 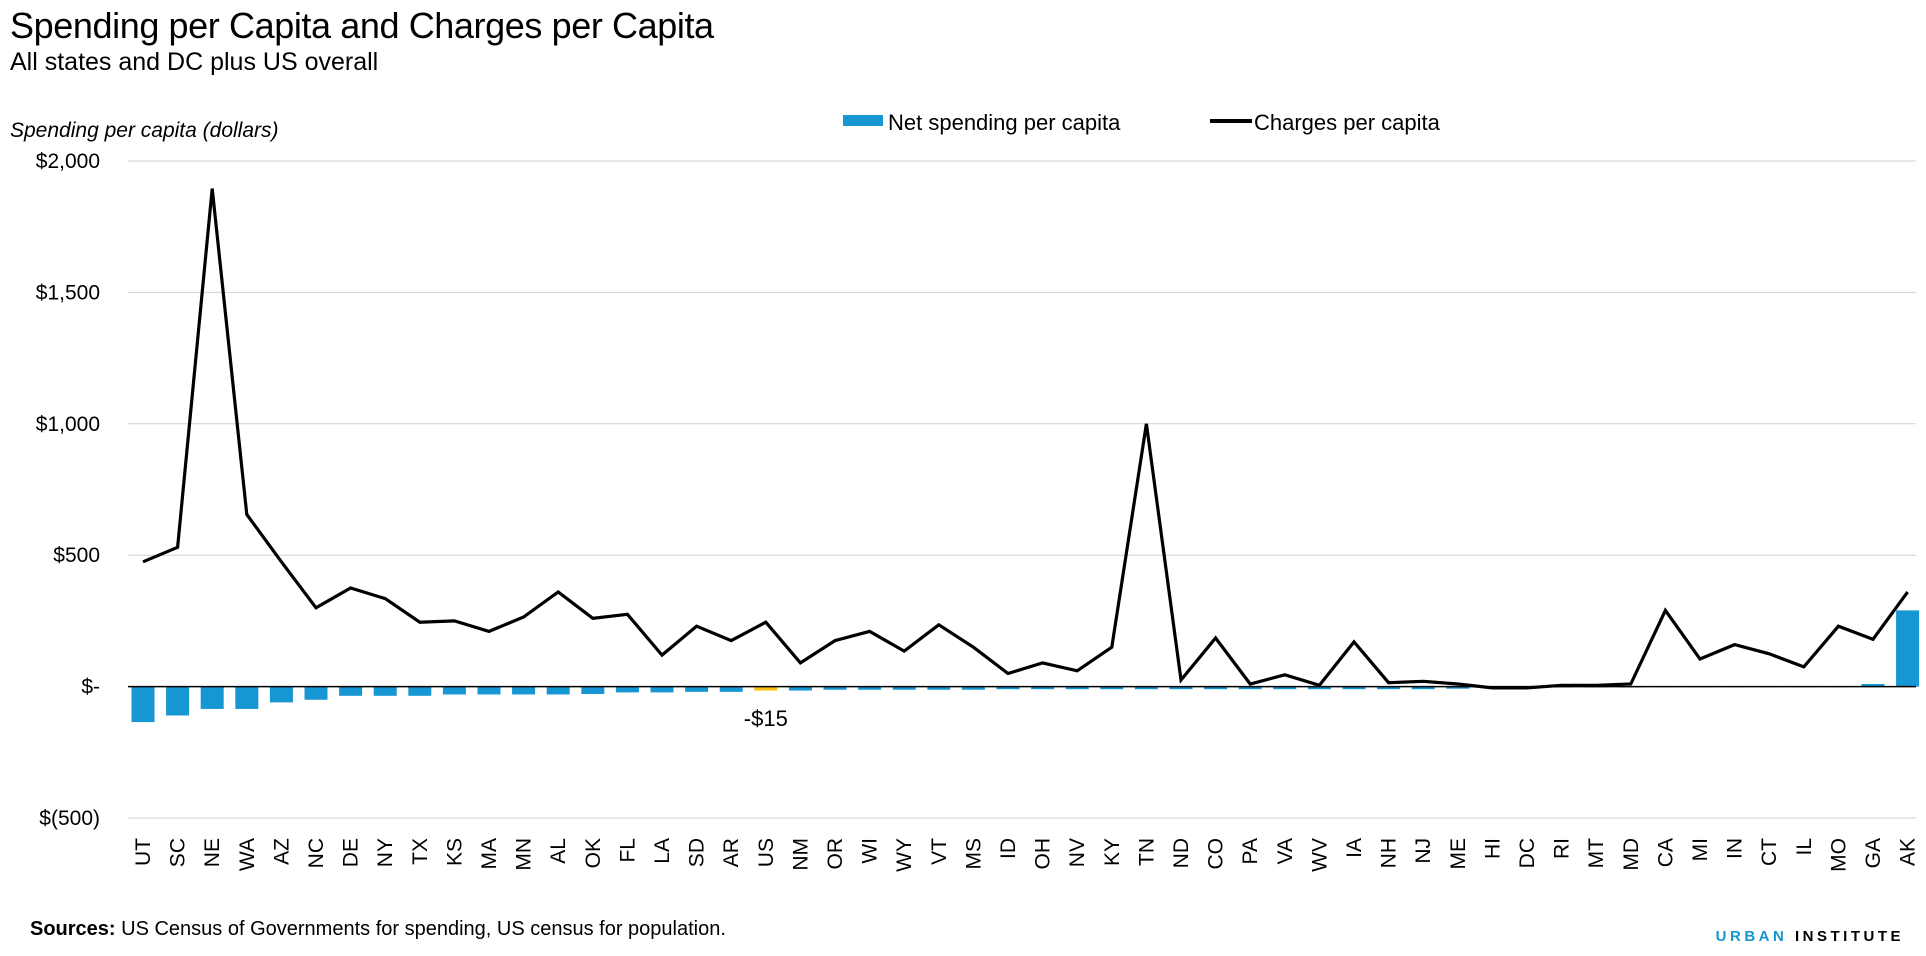 What do you see at coordinates (939, 688) in the screenshot?
I see `bar-vt` at bounding box center [939, 688].